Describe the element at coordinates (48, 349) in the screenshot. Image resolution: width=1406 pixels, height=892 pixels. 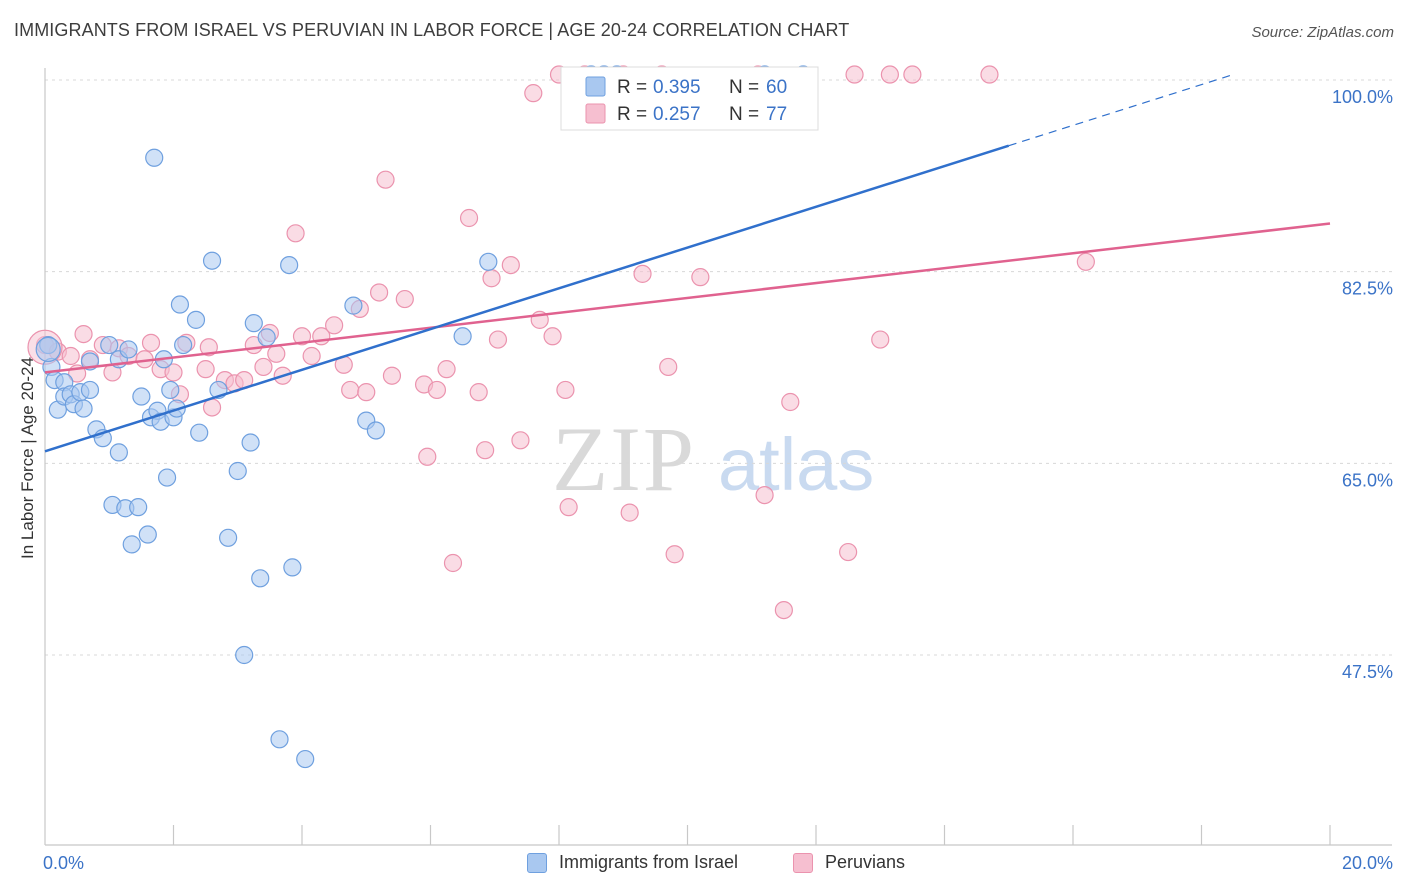
I see `israel-cluster-point` at that location.